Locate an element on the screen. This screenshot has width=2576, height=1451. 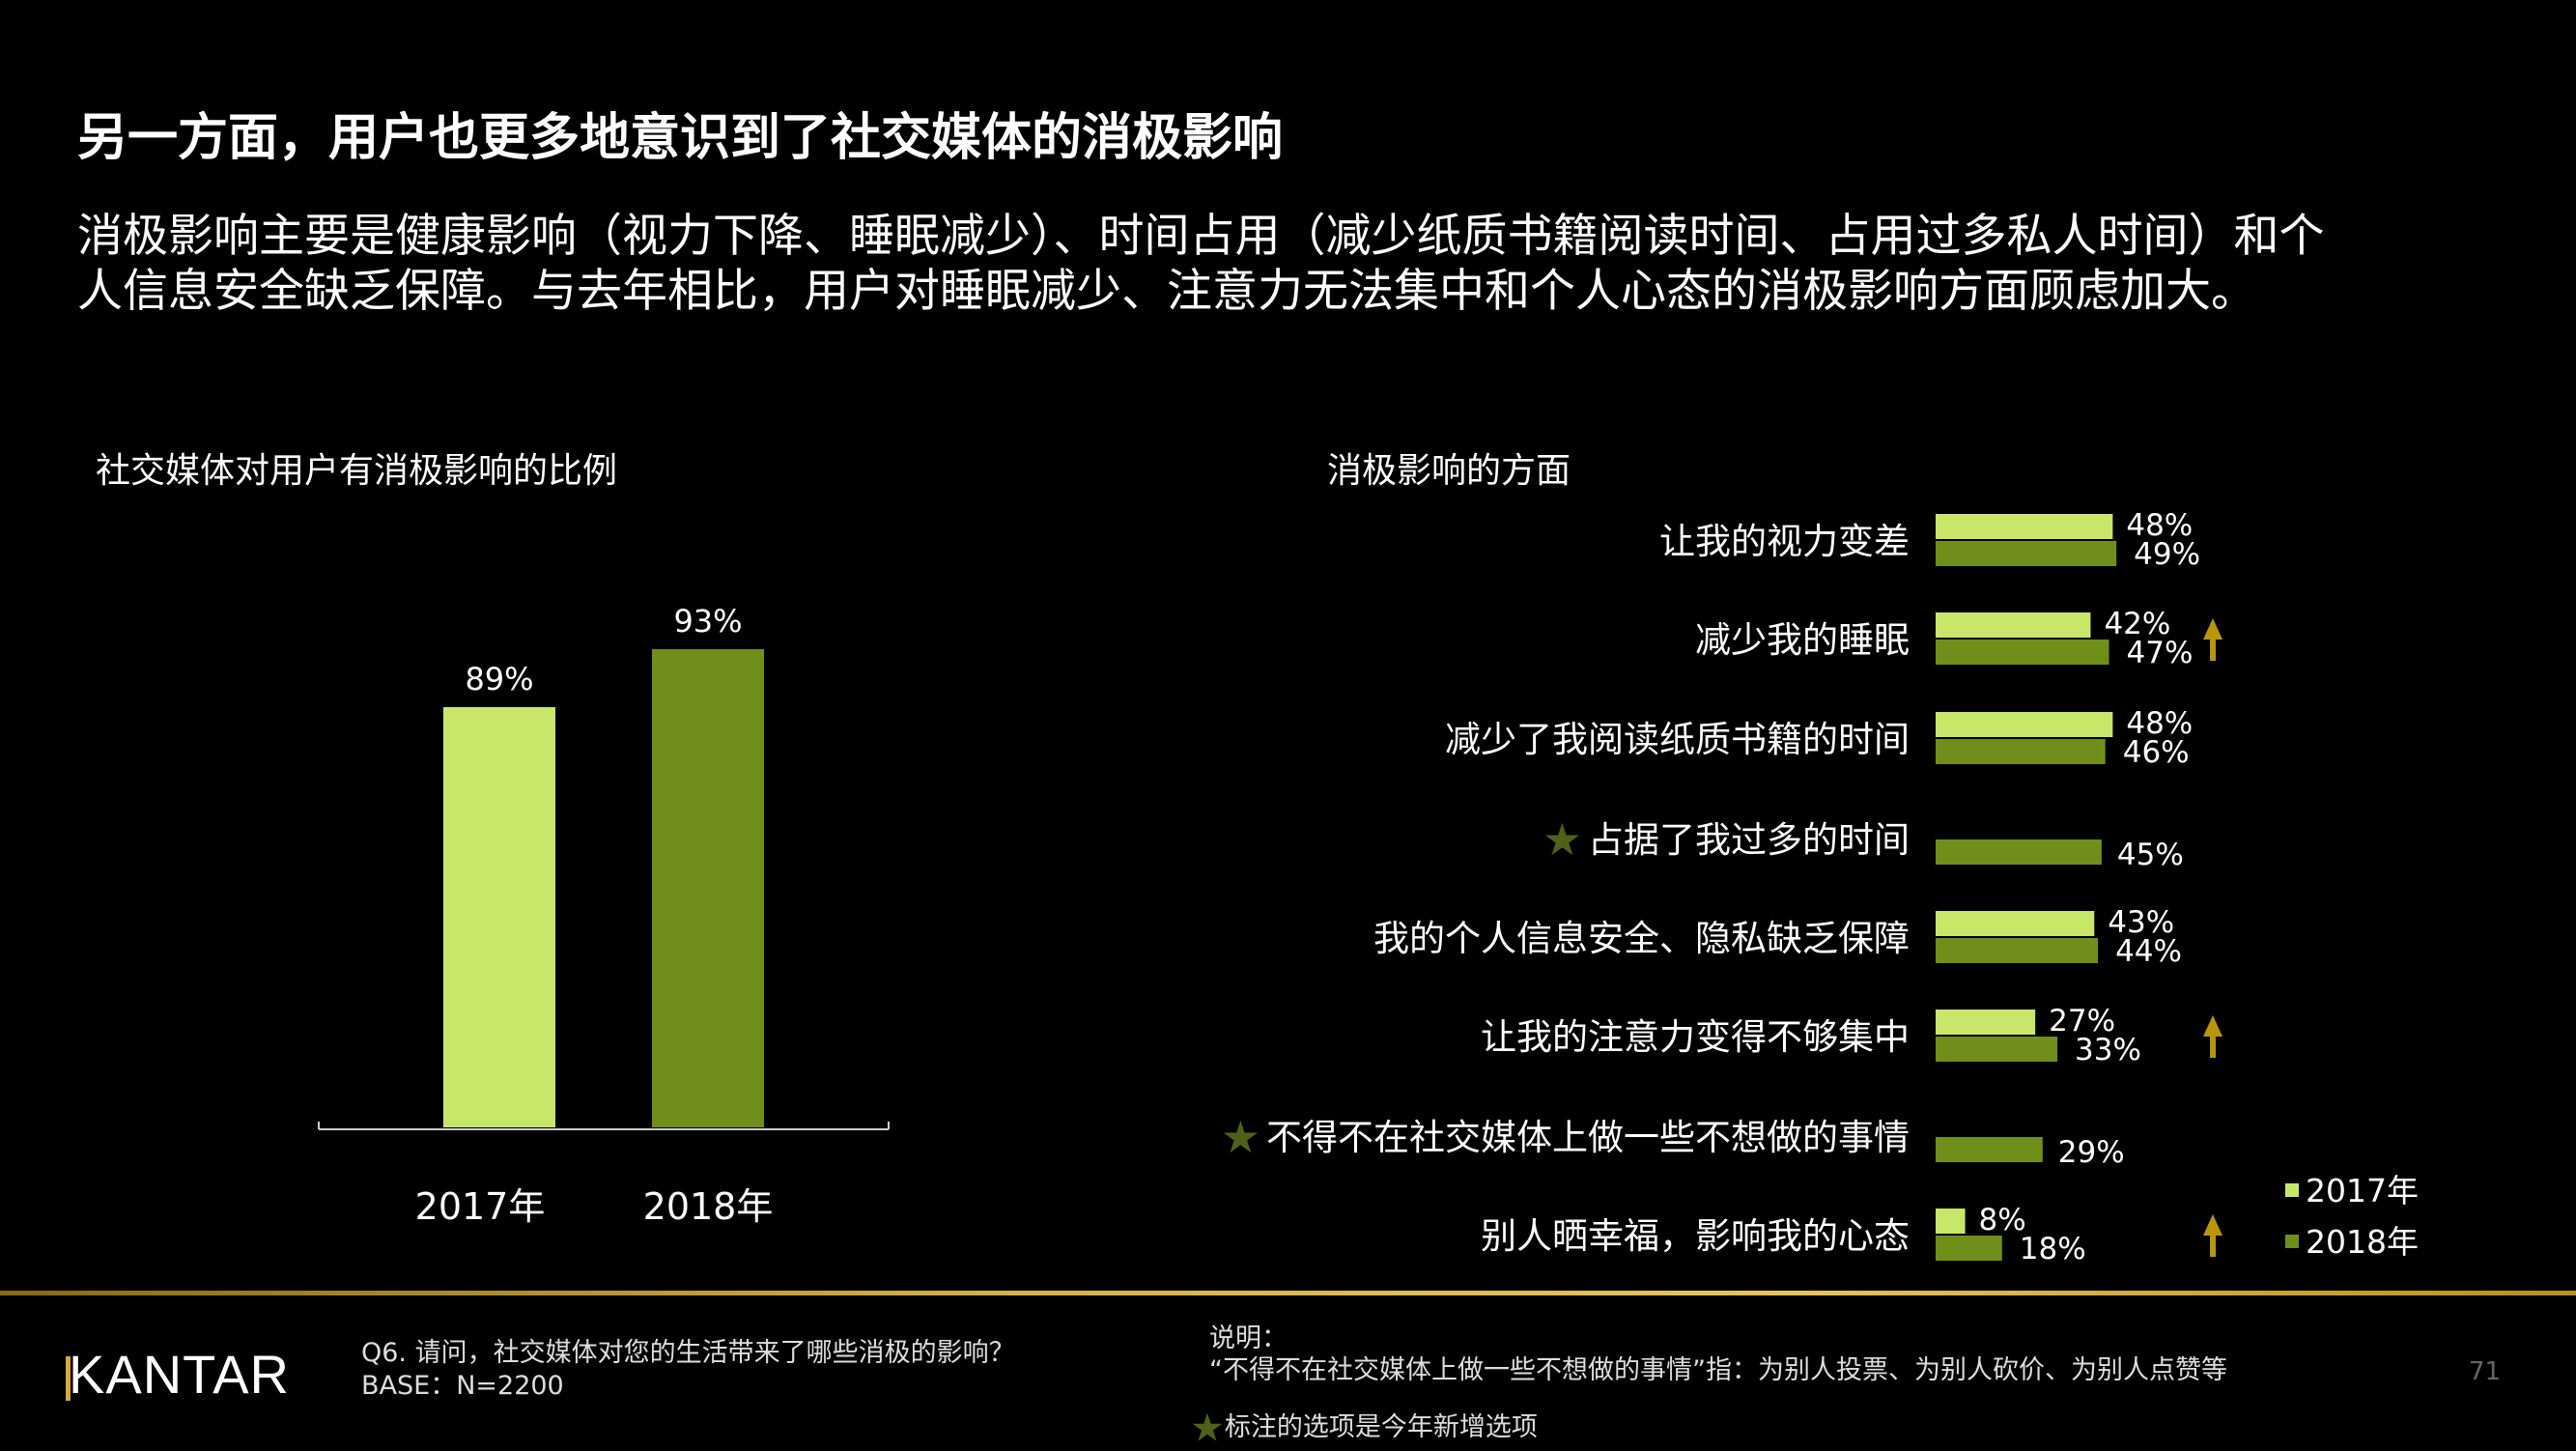
gold-divider is located at coordinates (1288, 1293).